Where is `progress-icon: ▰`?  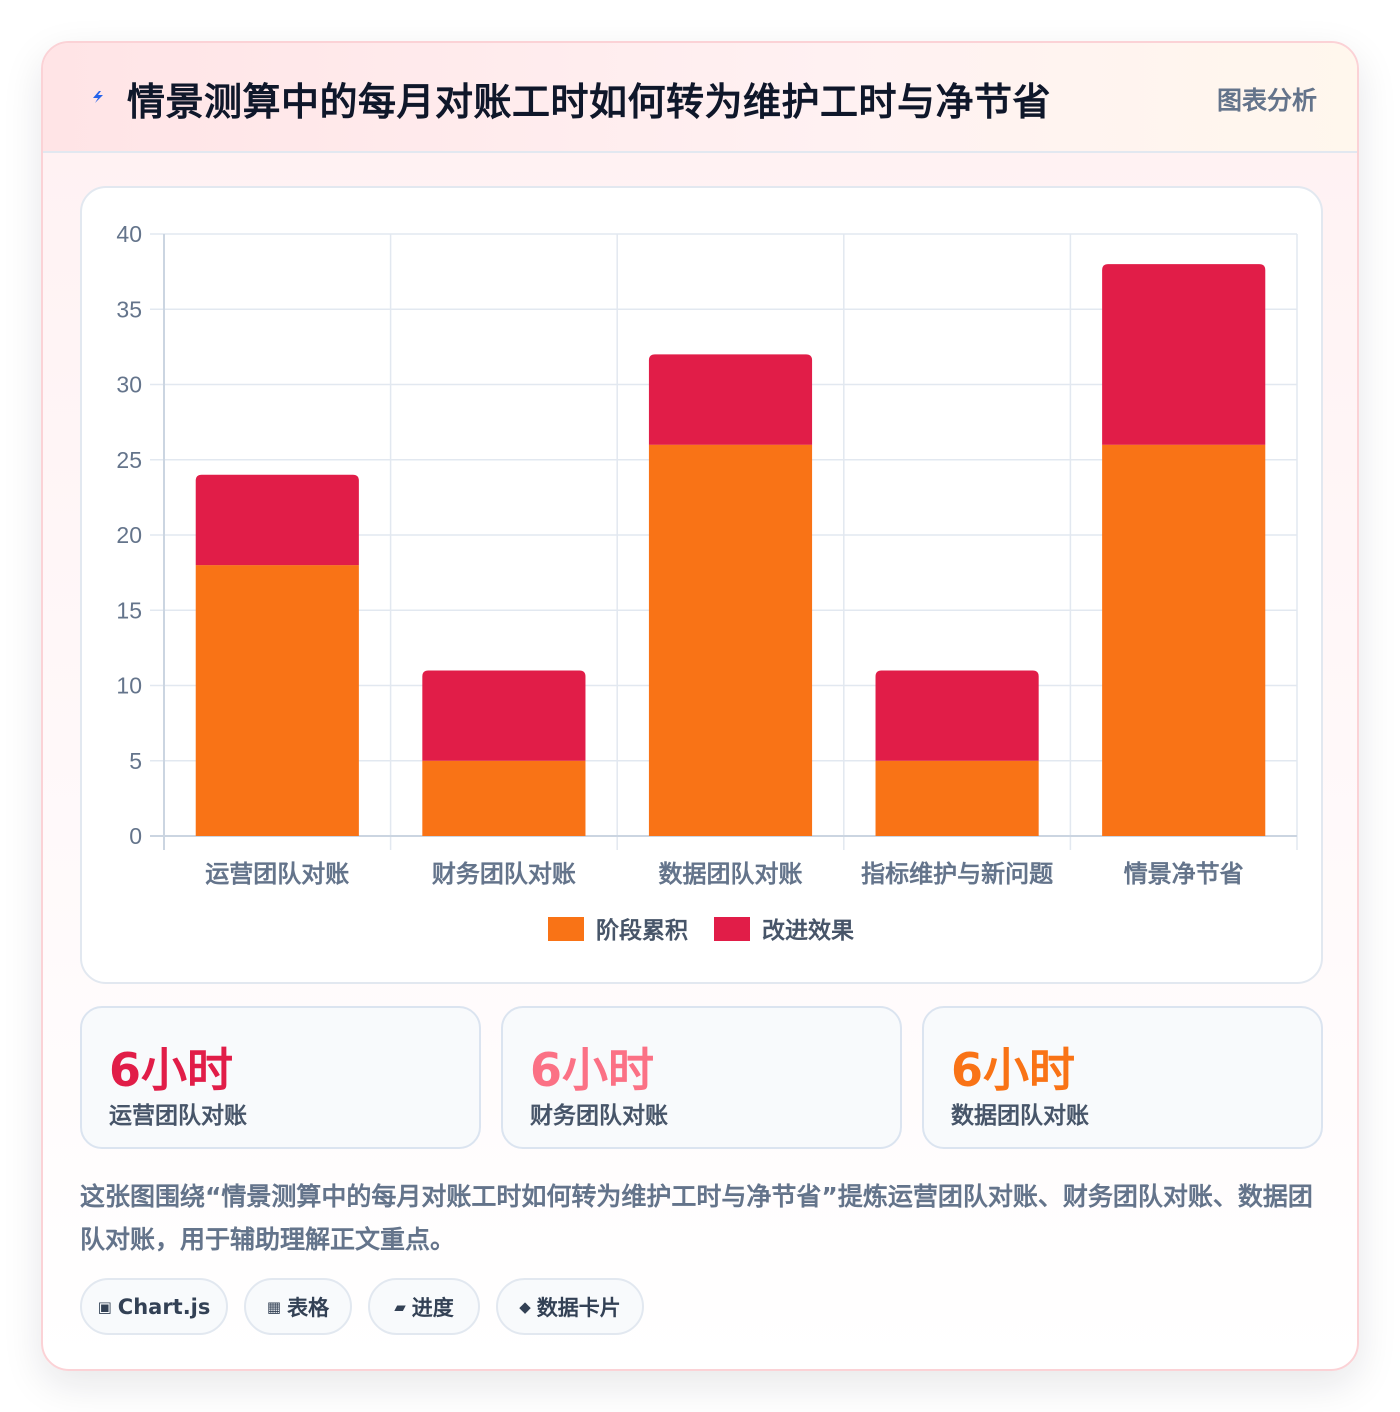 progress-icon: ▰ is located at coordinates (400, 1306).